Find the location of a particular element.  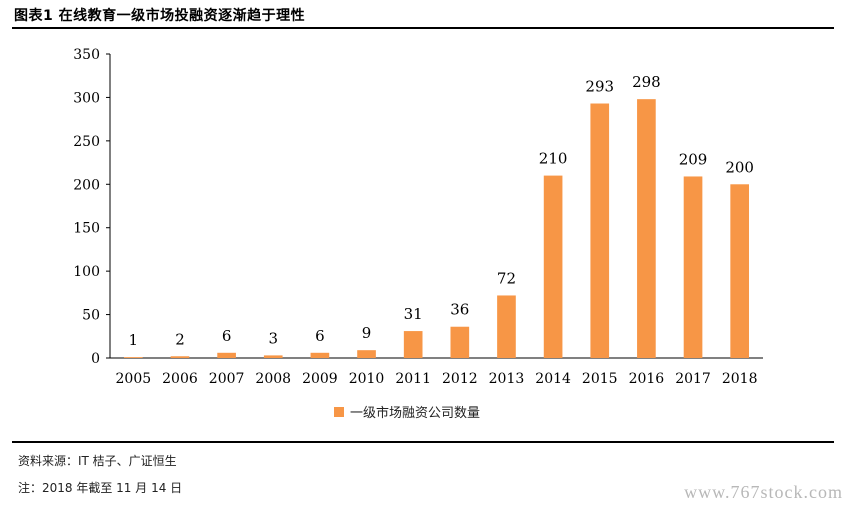

data-label: 31 is located at coordinates (413, 314).